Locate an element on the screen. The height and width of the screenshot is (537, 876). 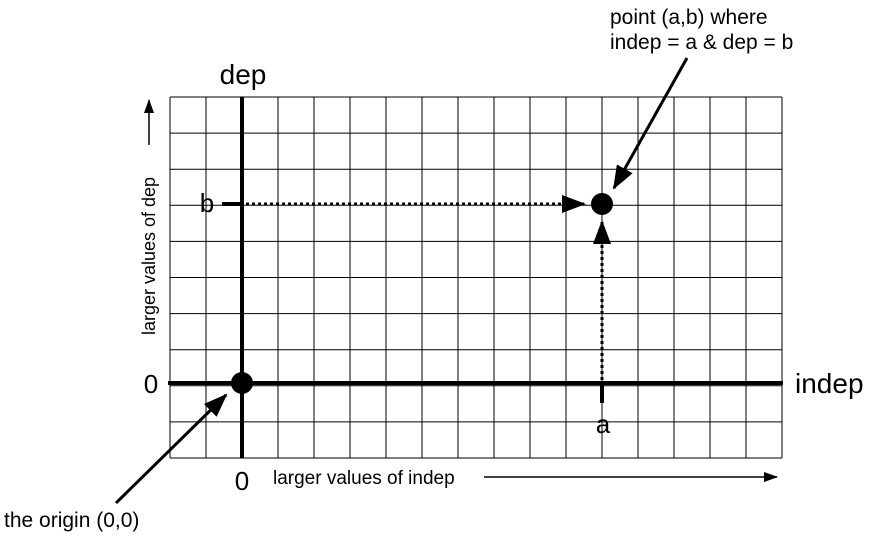
y-direction-label: larger values of dep is located at coordinates (149, 256).